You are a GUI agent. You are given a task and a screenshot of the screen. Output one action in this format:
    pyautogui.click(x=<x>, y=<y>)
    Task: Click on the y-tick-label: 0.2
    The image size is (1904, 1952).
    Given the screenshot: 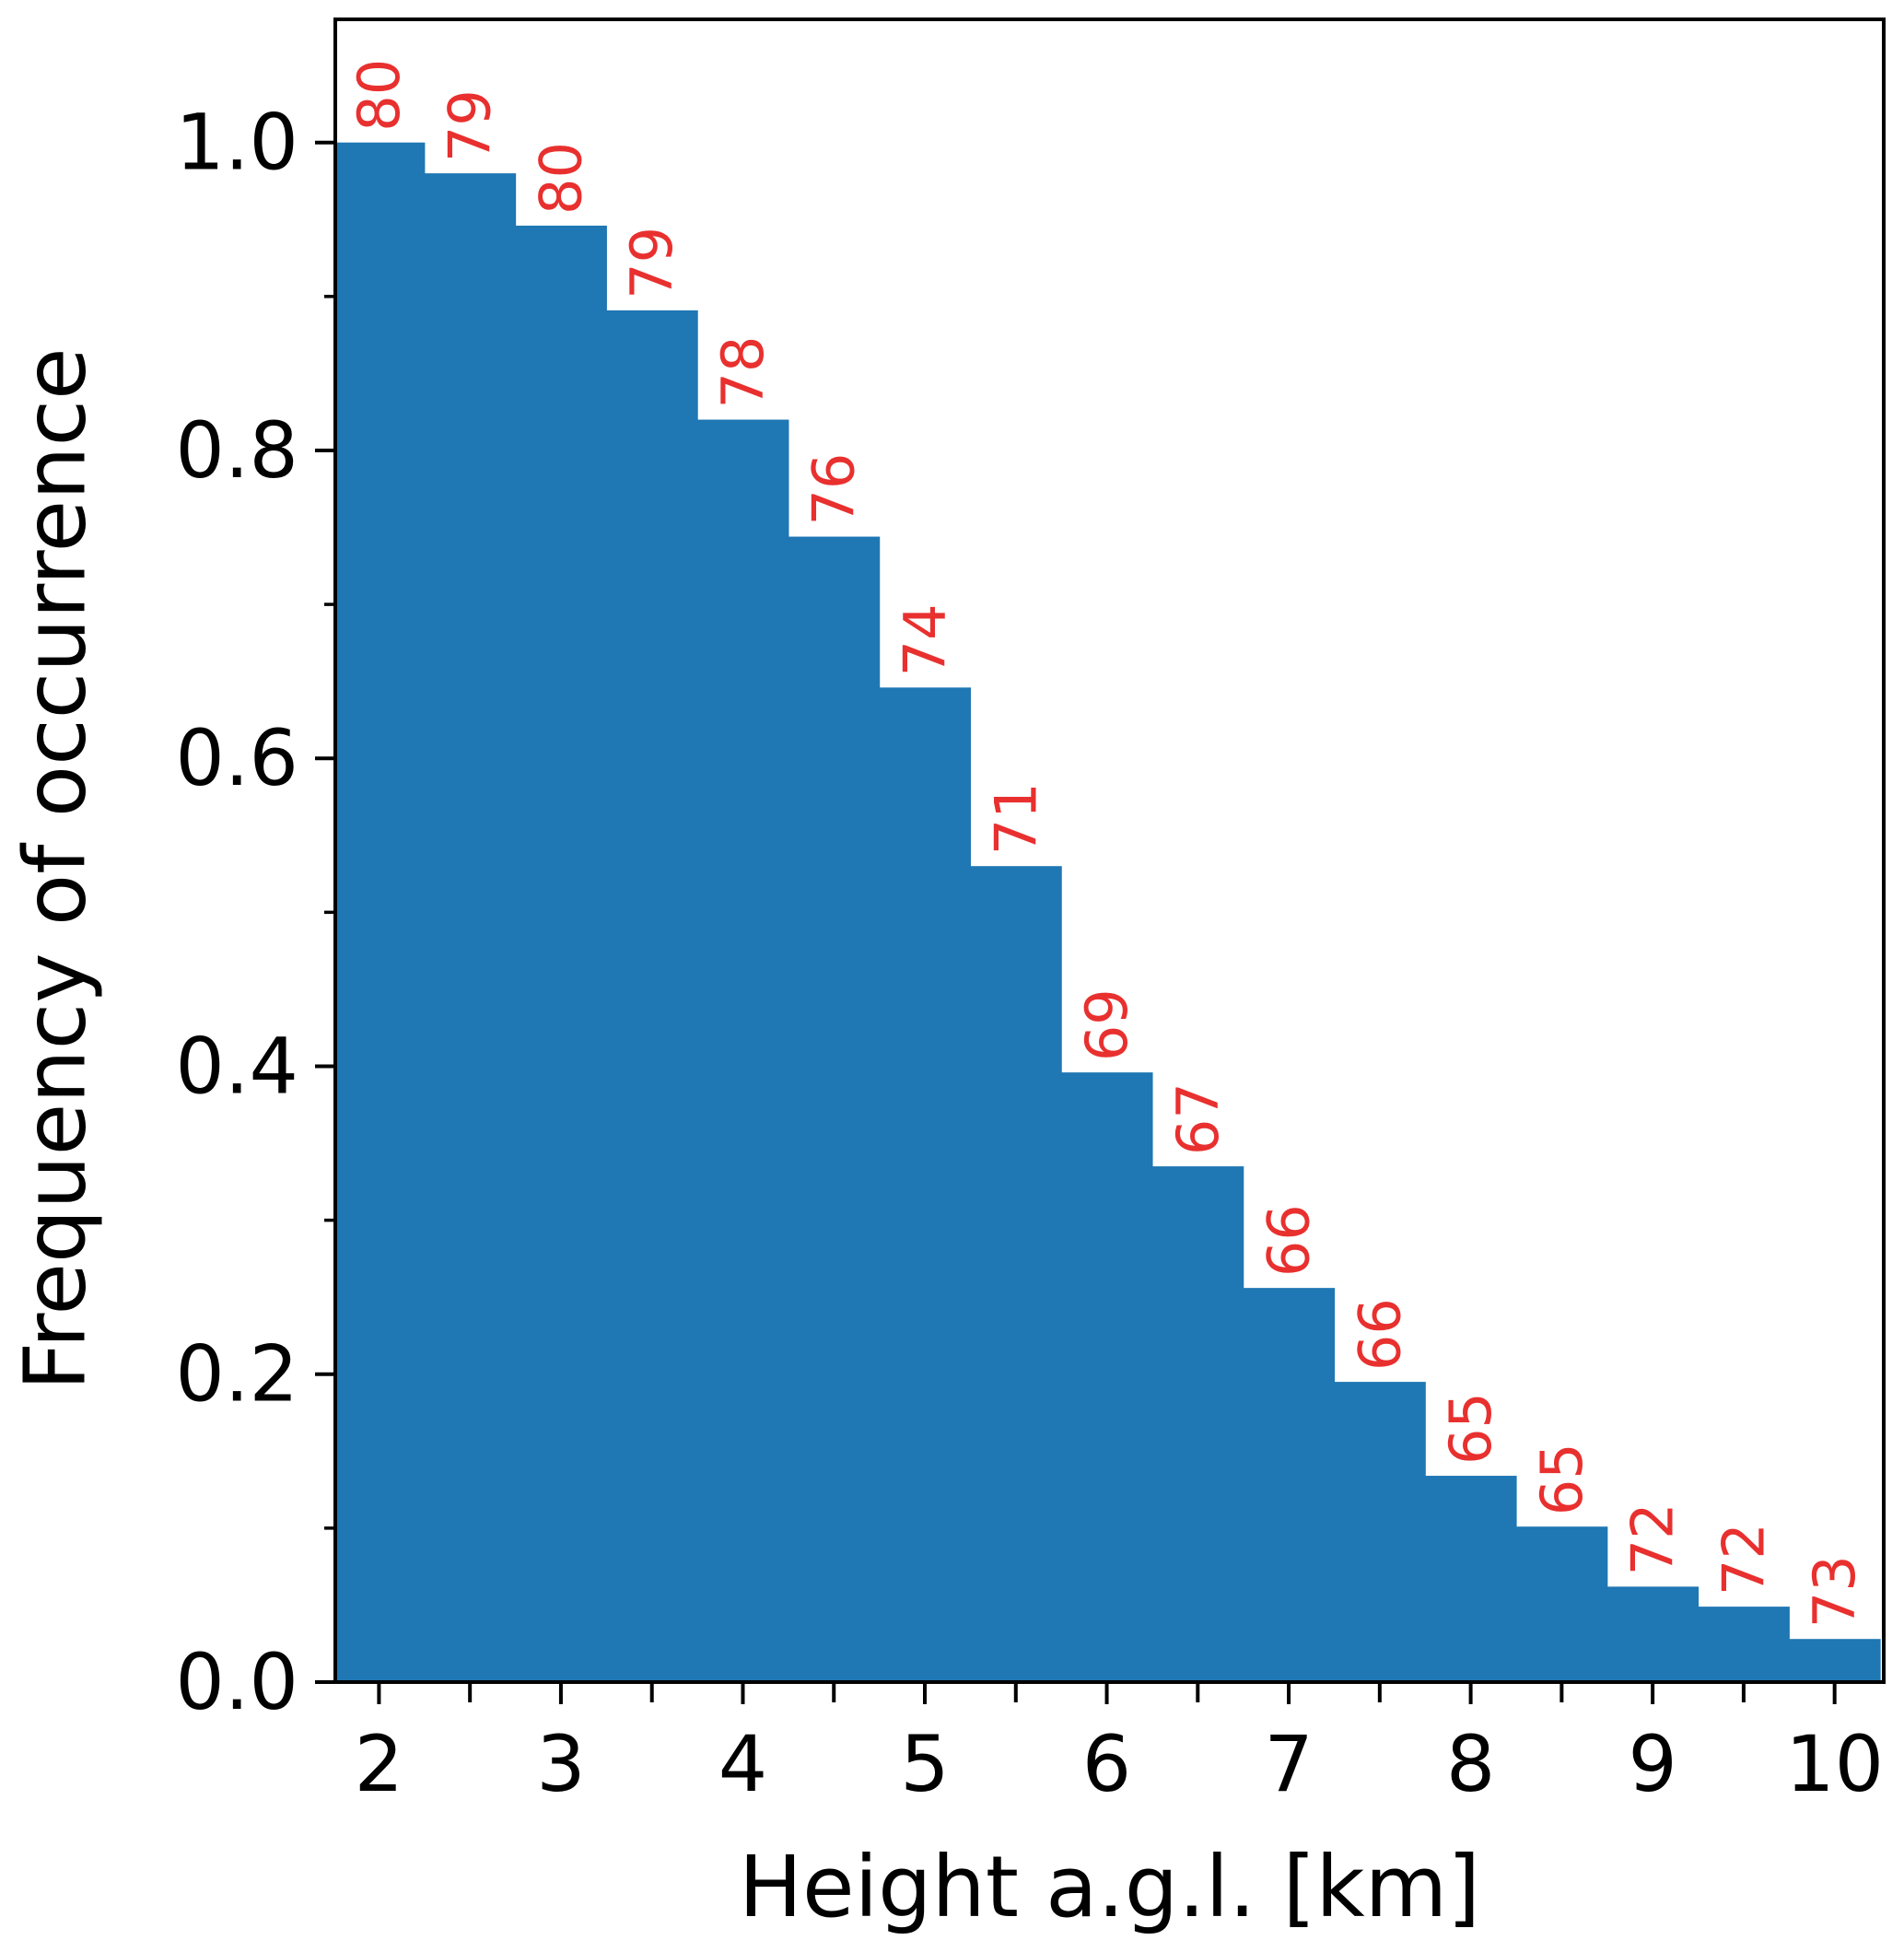 What is the action you would take?
    pyautogui.click(x=236, y=1375)
    